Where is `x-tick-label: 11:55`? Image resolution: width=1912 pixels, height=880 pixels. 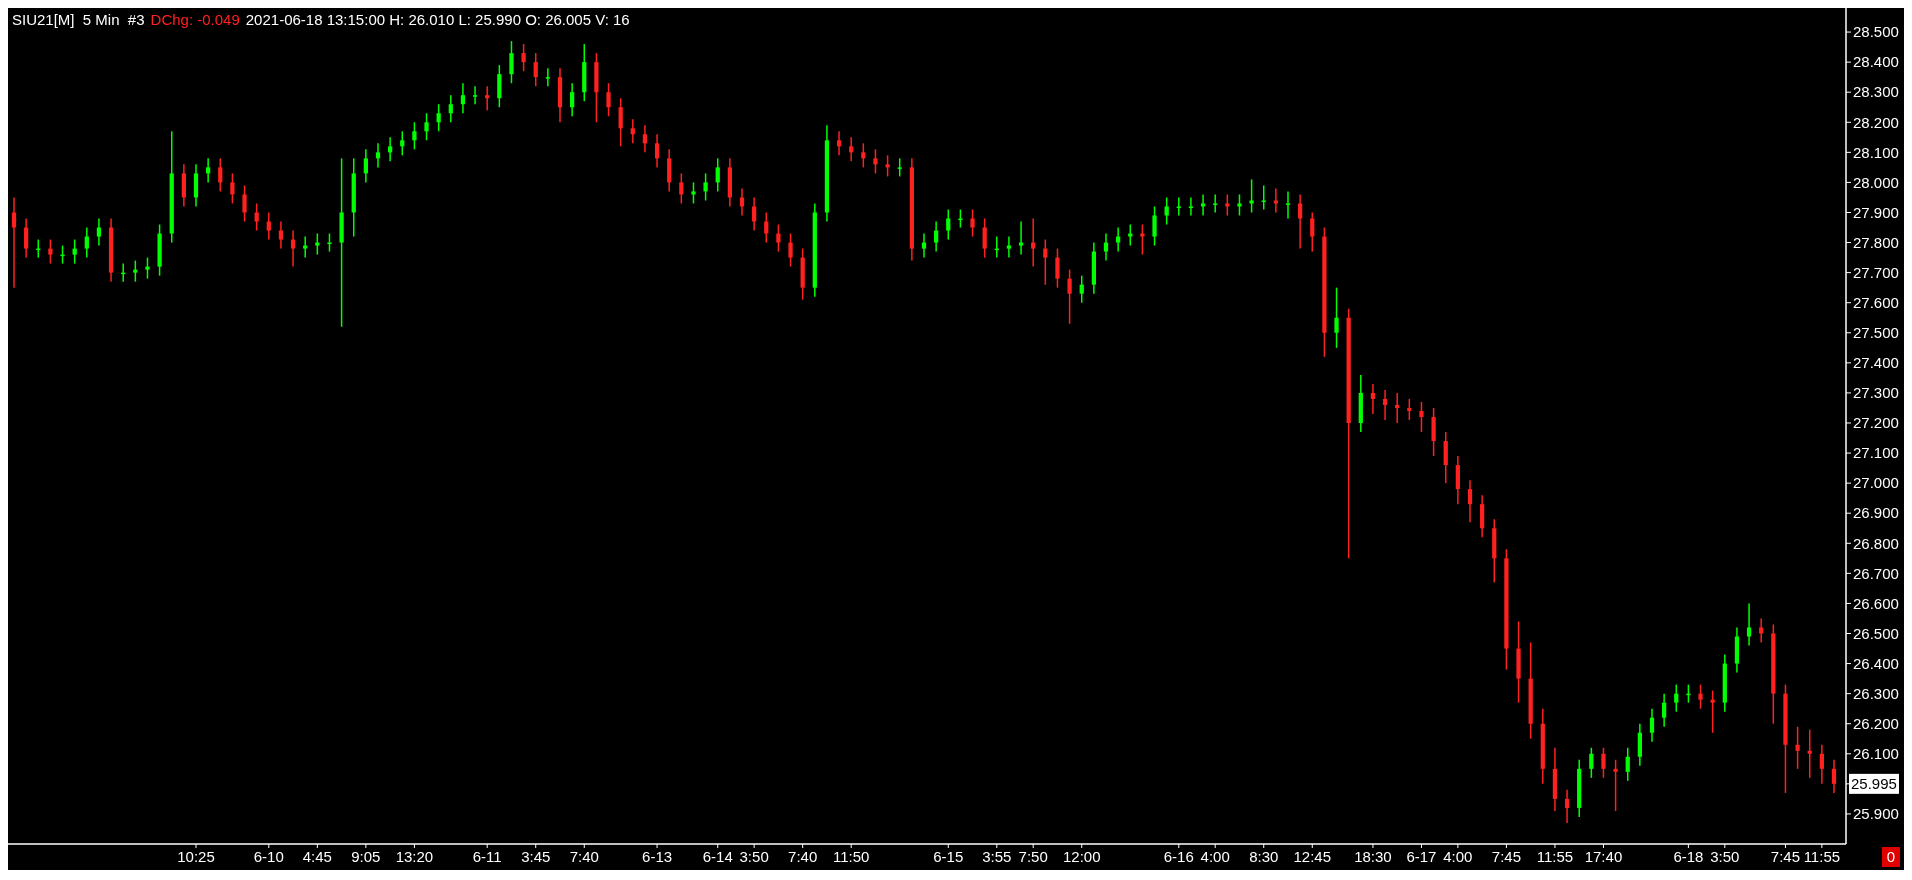
x-tick-label: 11:55 is located at coordinates (1555, 856).